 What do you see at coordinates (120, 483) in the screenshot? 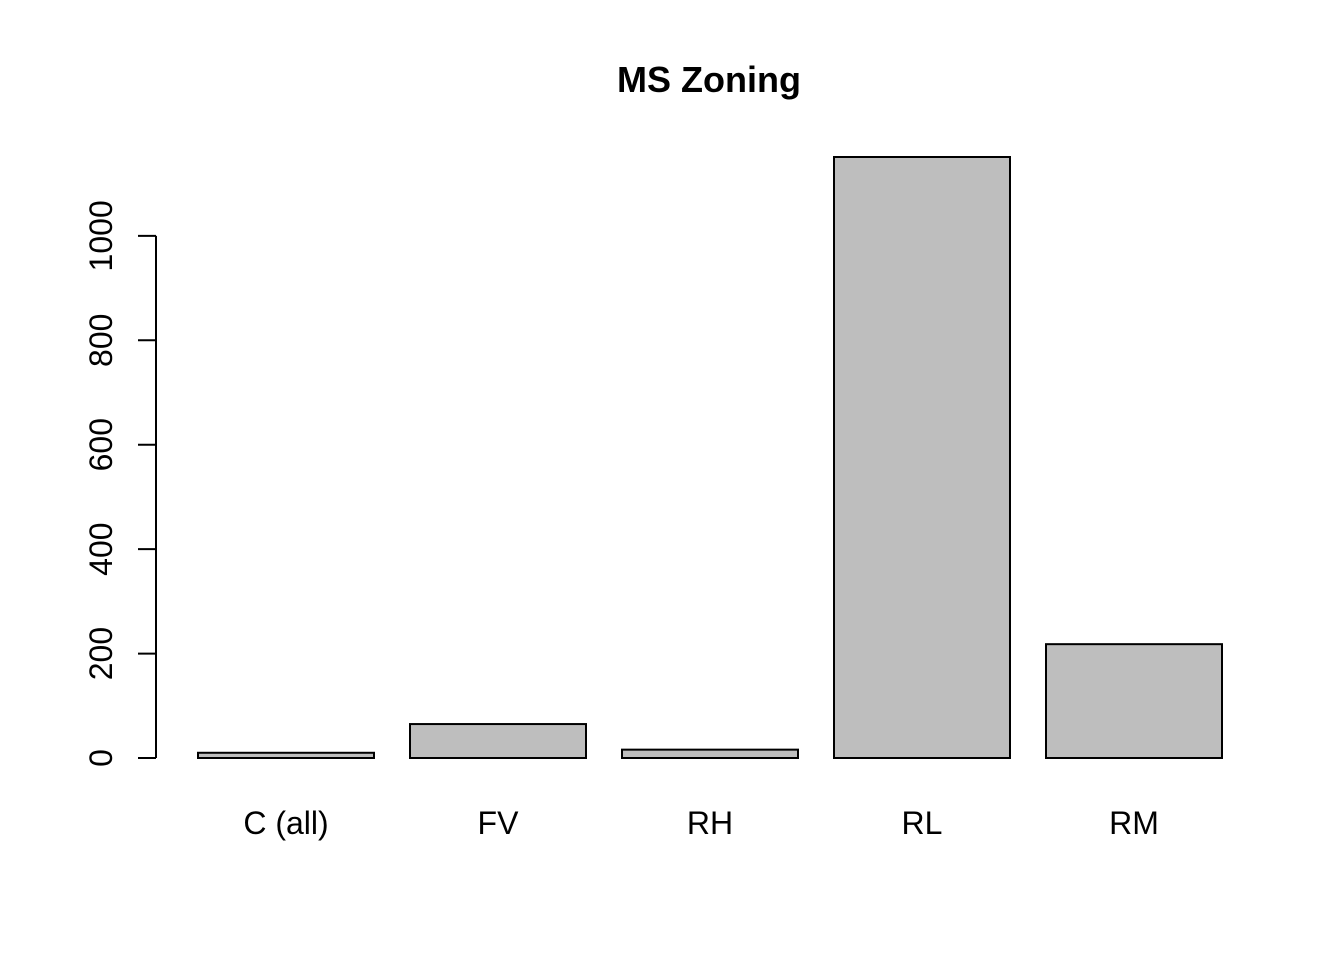
I see `y-axis: 0 200 400 600 800 1000` at bounding box center [120, 483].